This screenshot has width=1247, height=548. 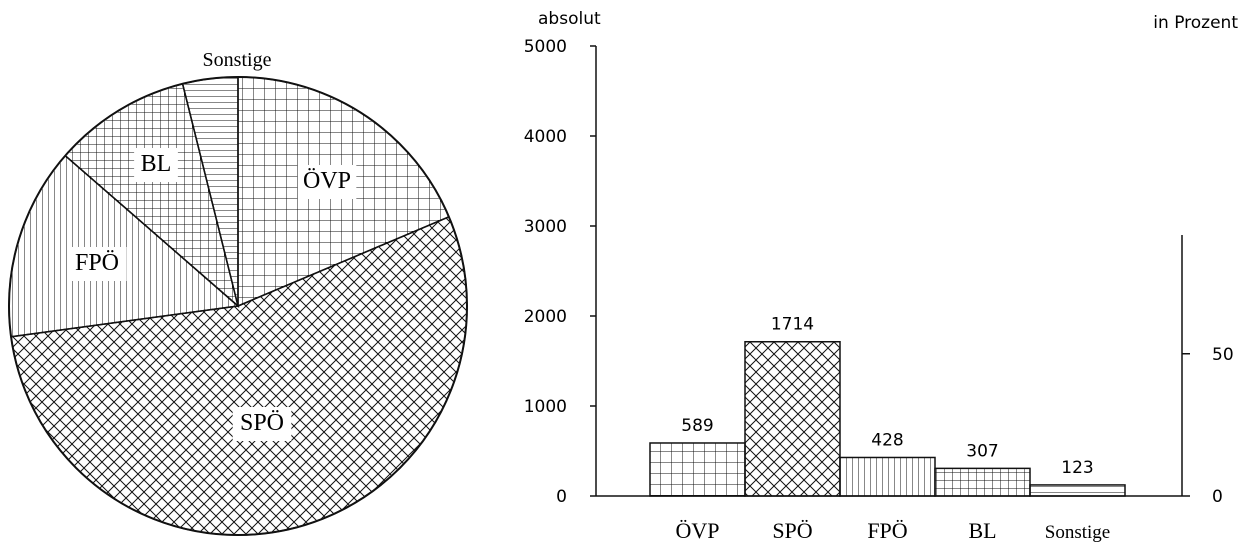 What do you see at coordinates (697, 530) in the screenshot?
I see `bar-category-label-oevp: ÖVP` at bounding box center [697, 530].